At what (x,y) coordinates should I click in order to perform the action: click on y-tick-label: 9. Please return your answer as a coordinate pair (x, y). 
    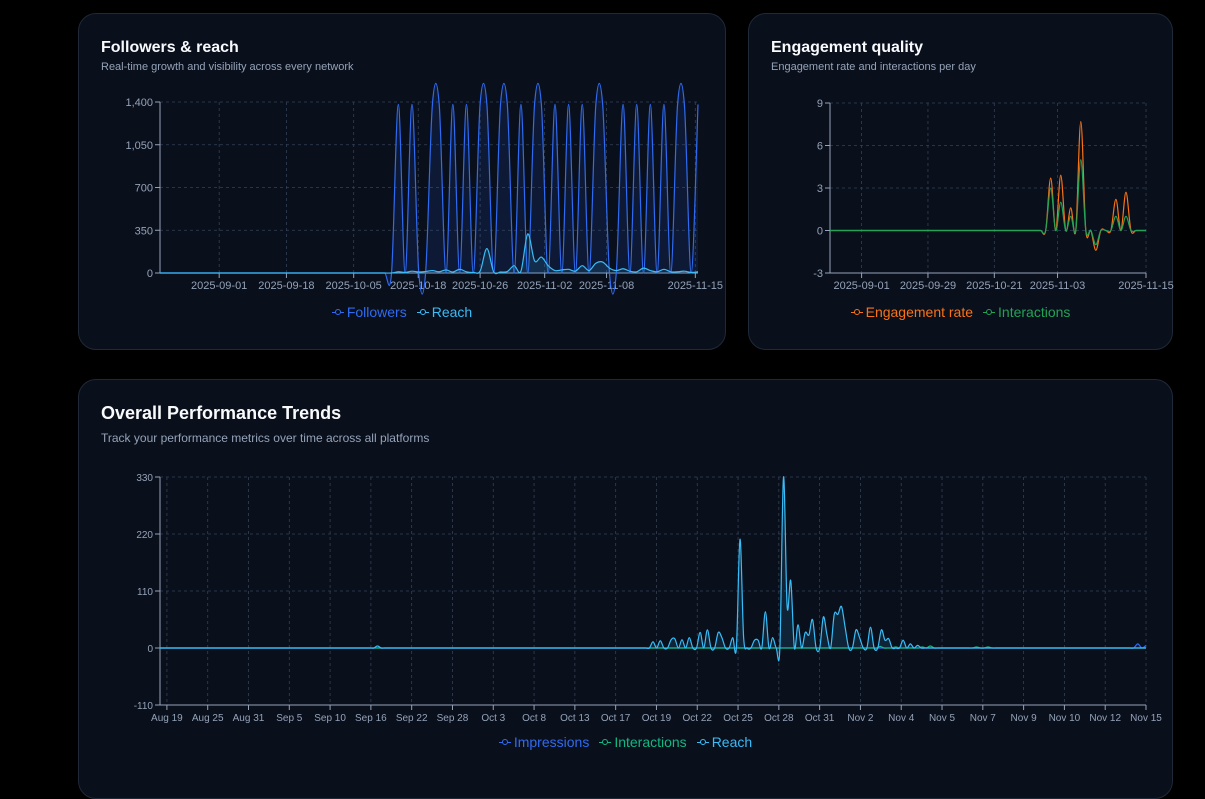
    Looking at the image, I should click on (820, 104).